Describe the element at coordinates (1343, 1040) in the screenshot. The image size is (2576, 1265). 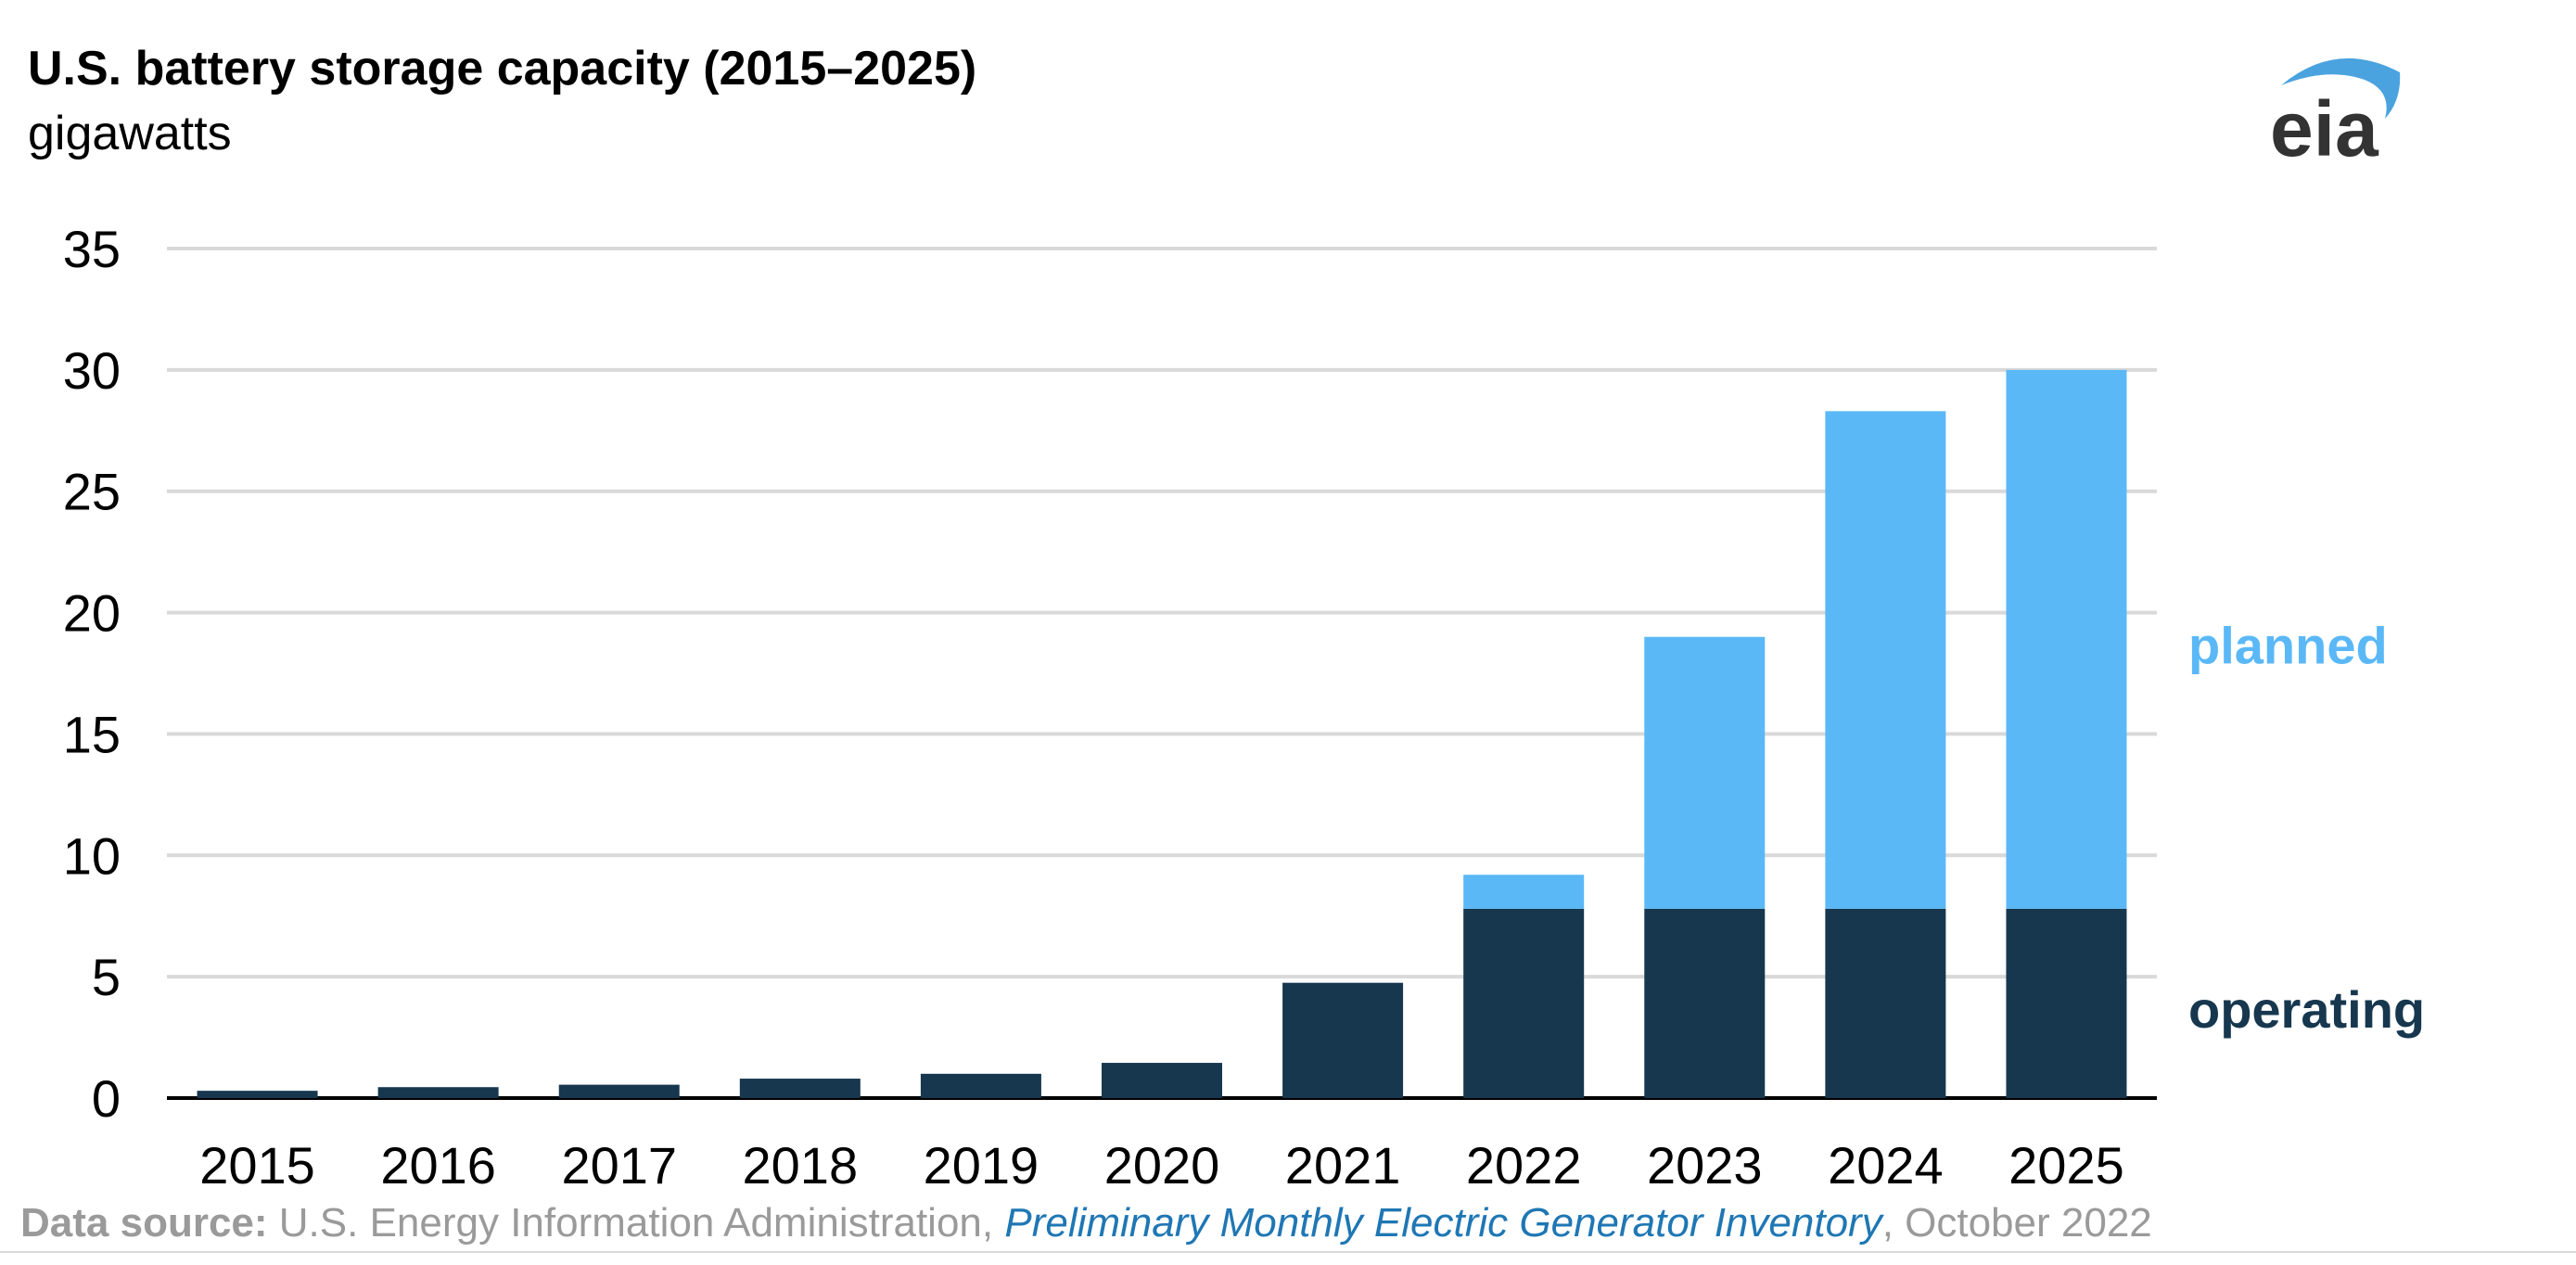
I see `bar-operating-2021` at that location.